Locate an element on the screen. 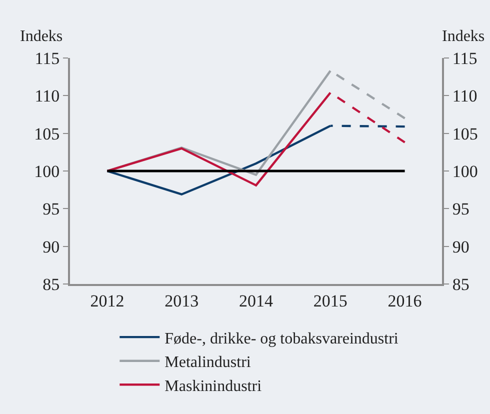  y2-tick-label: 100 is located at coordinates (465, 171).